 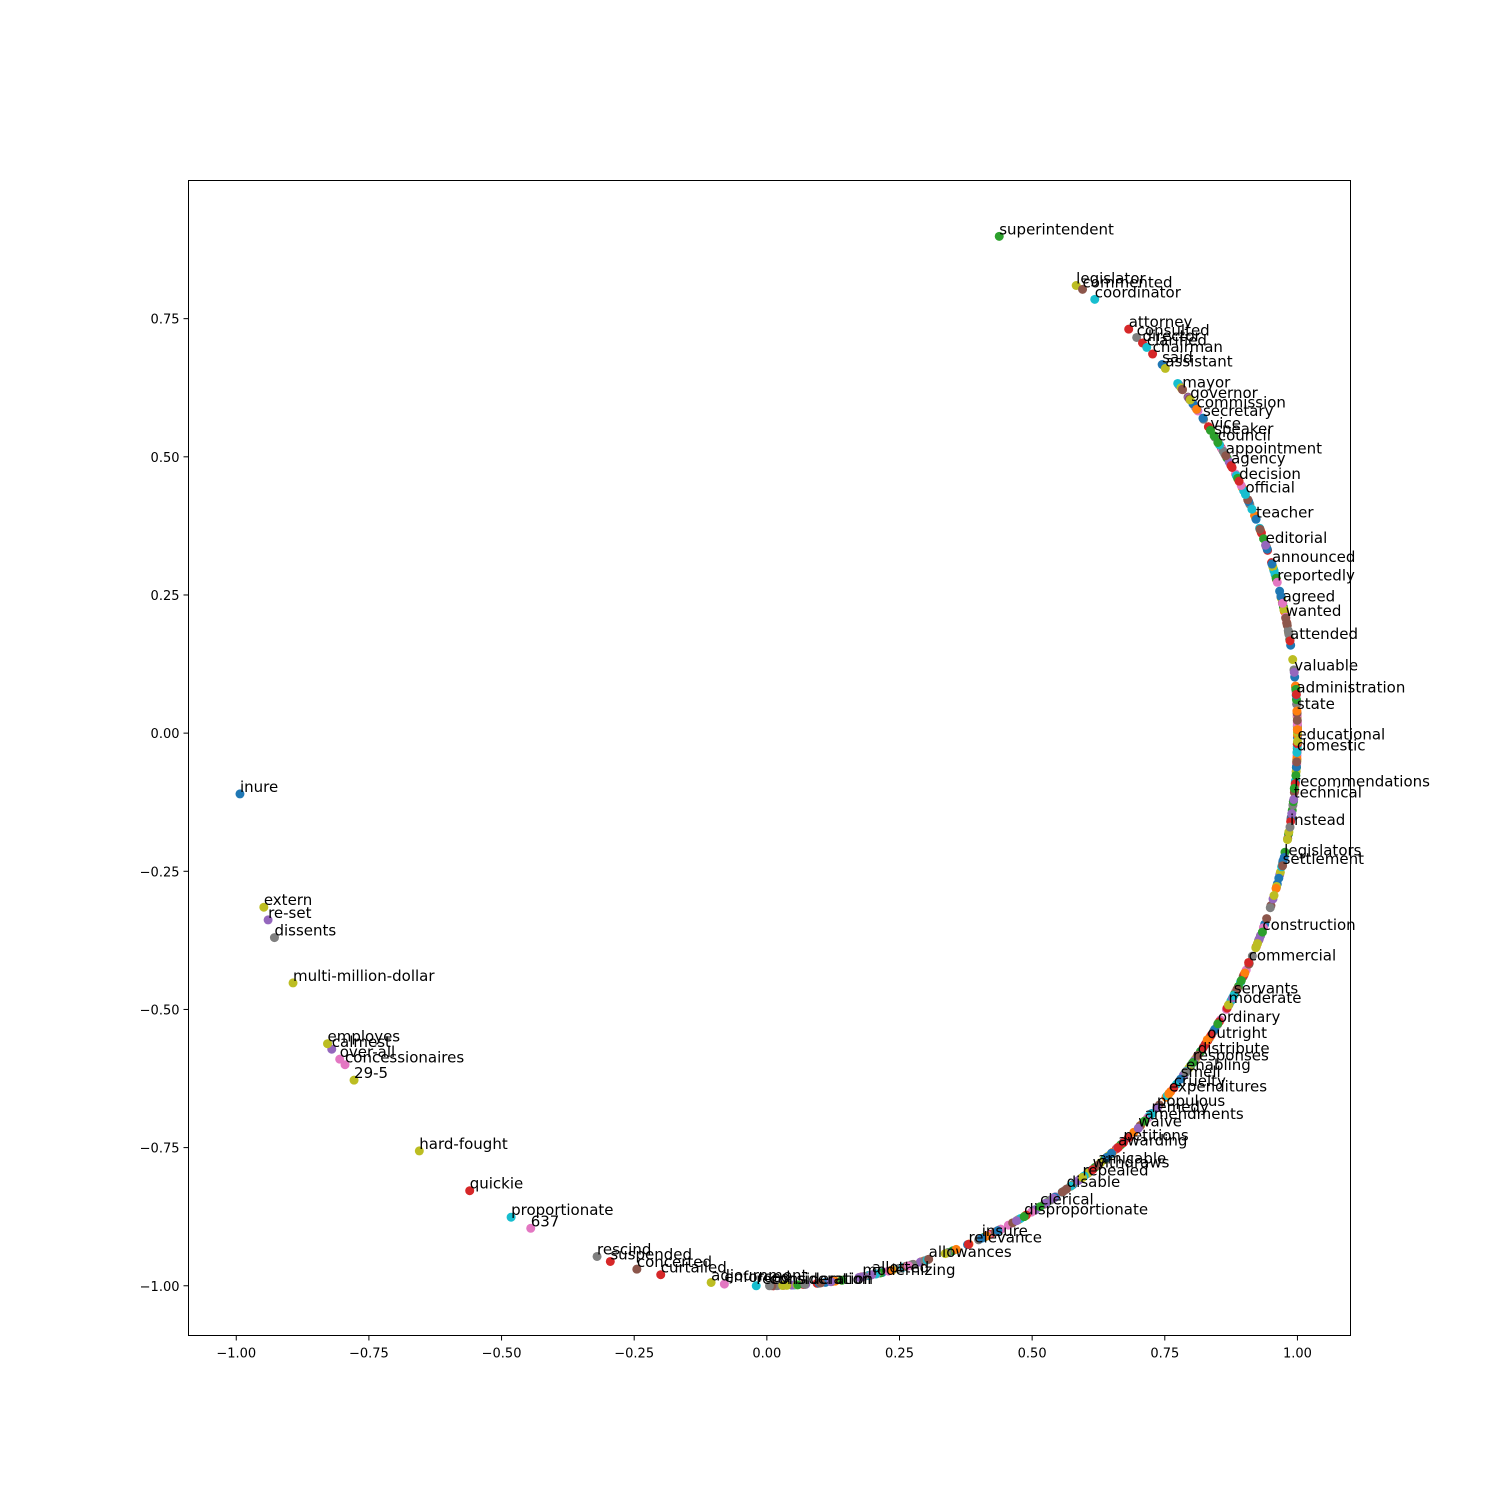 I want to click on point-label: instead, so click(x=1317, y=820).